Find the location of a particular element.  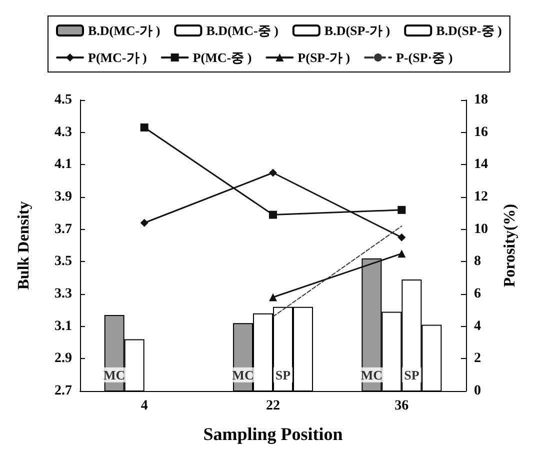

y-tick-label: 3.3 is located at coordinates (63, 294).